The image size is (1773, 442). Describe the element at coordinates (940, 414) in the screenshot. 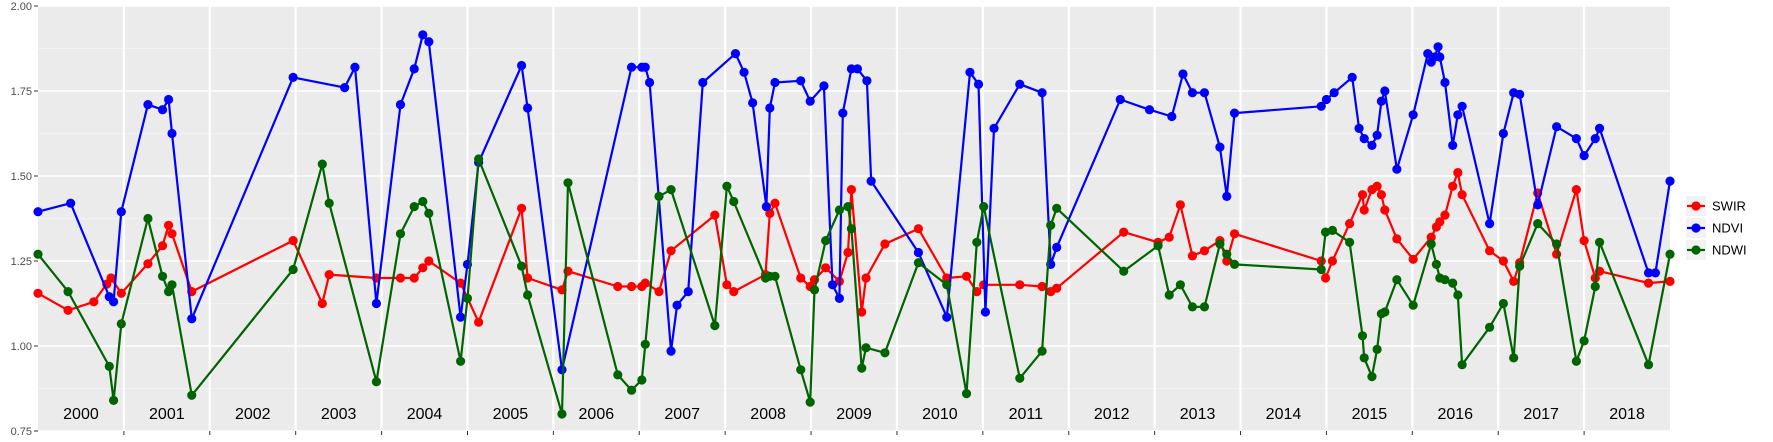

I see `year-label: 2010` at that location.